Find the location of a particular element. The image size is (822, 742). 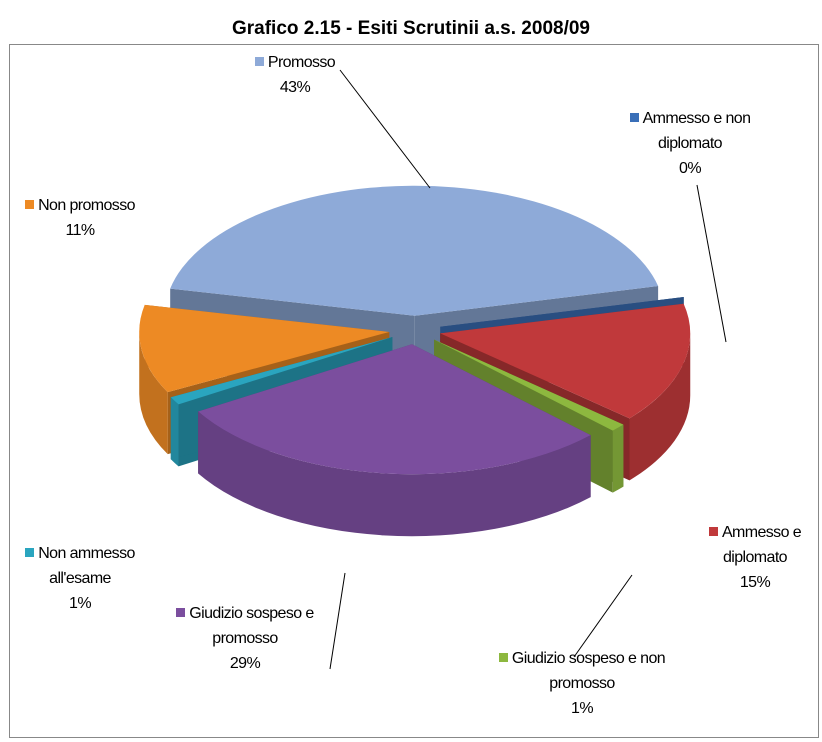

label-name: Ammesso e non diplomato is located at coordinates (690, 131).